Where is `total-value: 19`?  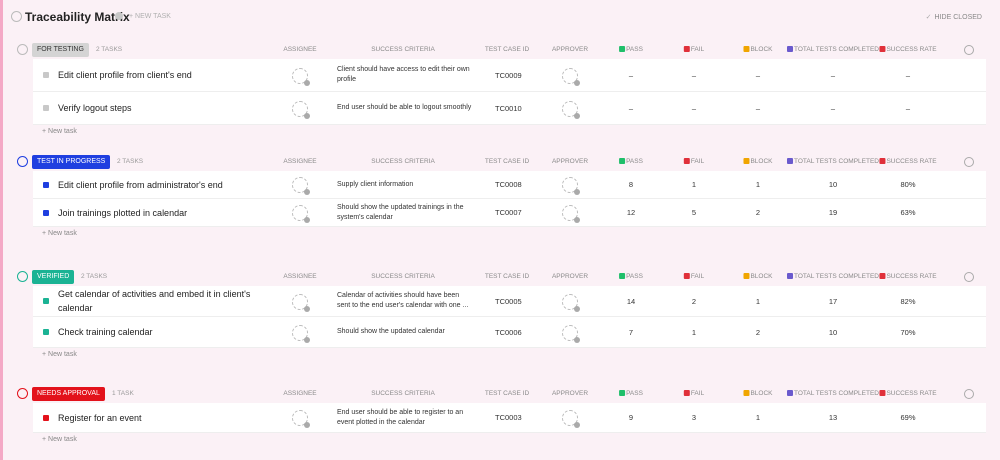 total-value: 19 is located at coordinates (833, 212).